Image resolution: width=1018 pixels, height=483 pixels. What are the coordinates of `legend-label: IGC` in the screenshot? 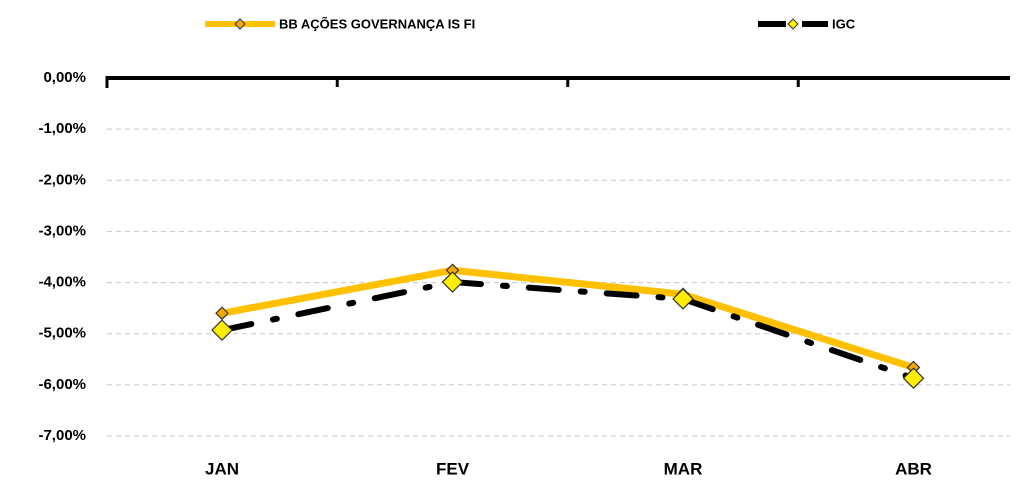 It's located at (844, 23).